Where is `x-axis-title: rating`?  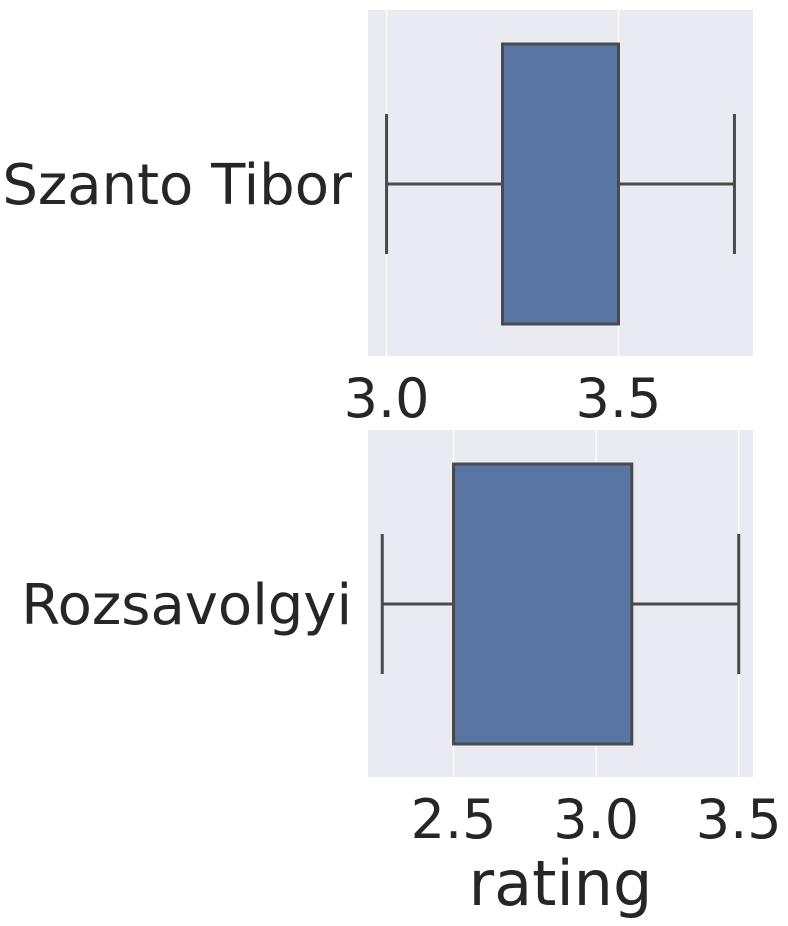
x-axis-title: rating is located at coordinates (561, 883).